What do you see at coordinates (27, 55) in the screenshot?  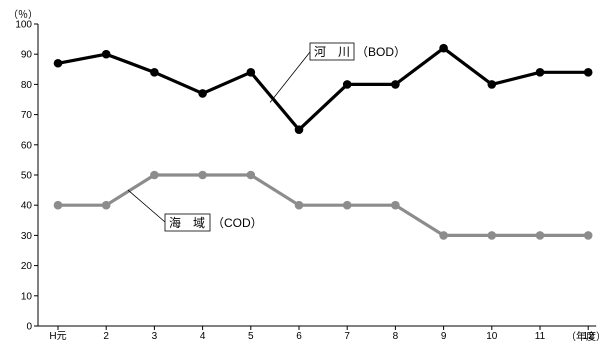 I see `y-tick-label: 90` at bounding box center [27, 55].